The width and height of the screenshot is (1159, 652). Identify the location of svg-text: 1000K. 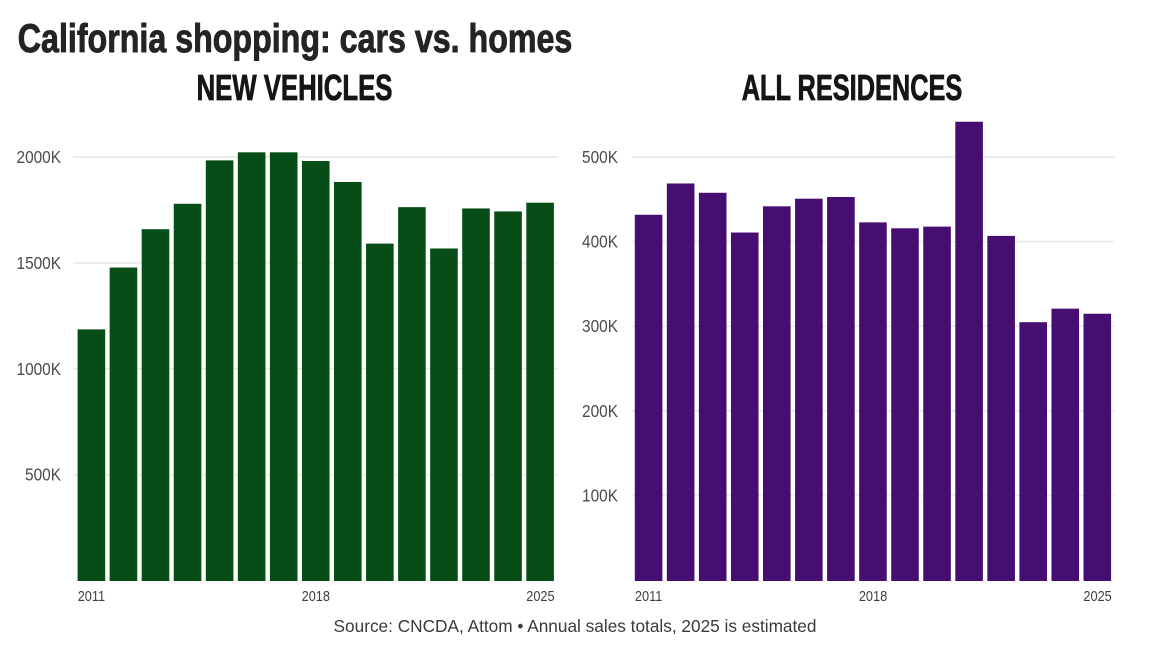
(39, 369).